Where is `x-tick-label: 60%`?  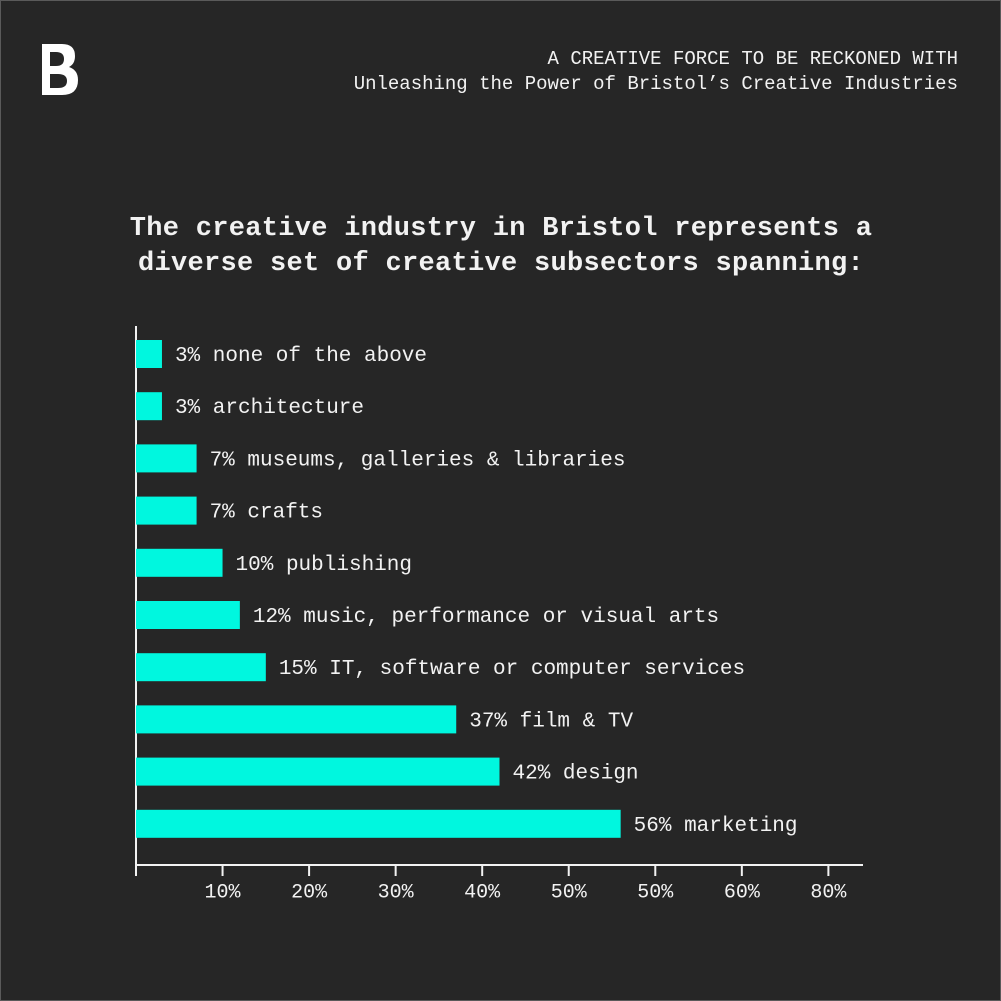
x-tick-label: 60% is located at coordinates (742, 892).